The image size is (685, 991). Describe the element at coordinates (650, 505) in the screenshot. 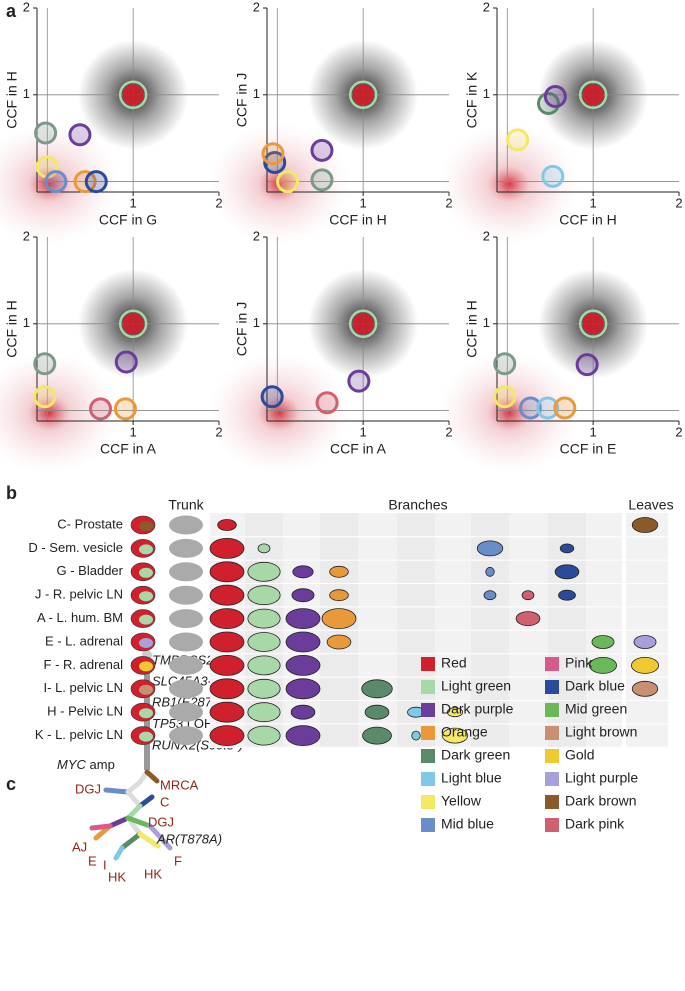

I see `column-header: Leaves` at that location.